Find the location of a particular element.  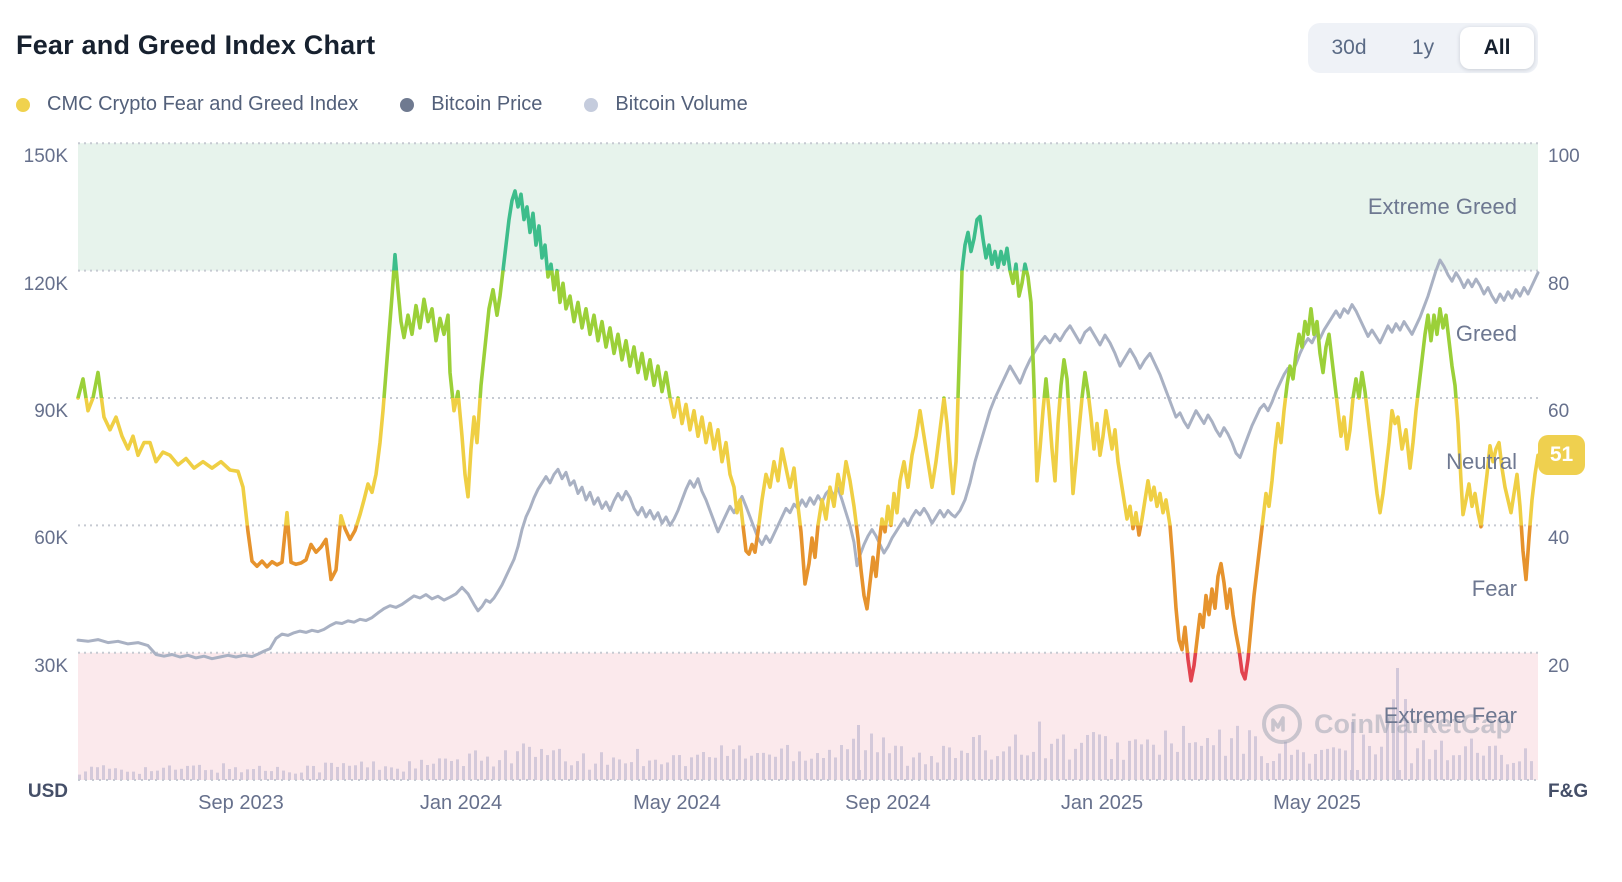

range-button-30d: 30d is located at coordinates (1349, 47).